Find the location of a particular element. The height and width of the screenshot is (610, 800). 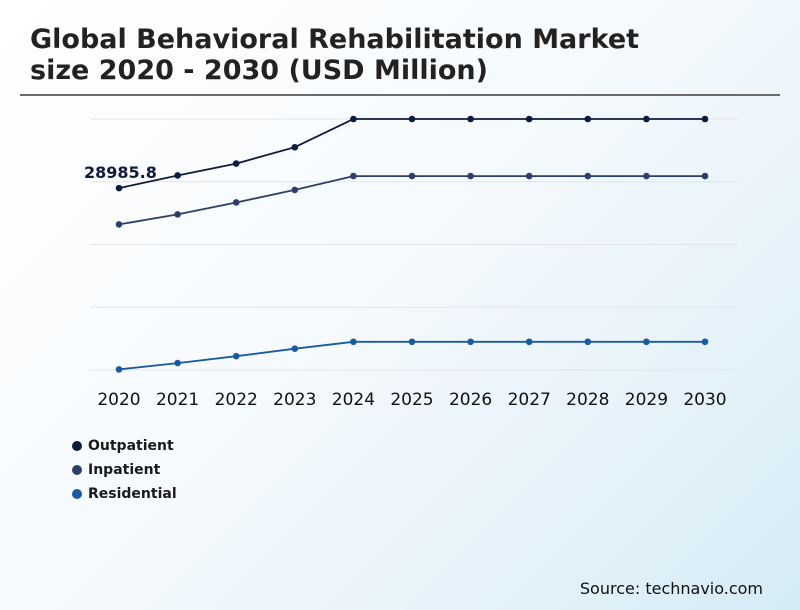

data-point-residential-2028 is located at coordinates (588, 342).